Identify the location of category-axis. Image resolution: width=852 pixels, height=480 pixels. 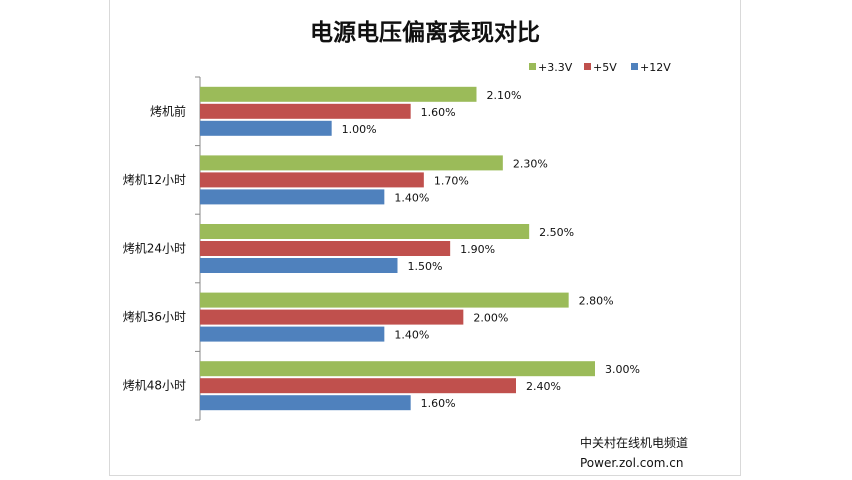
(198, 248).